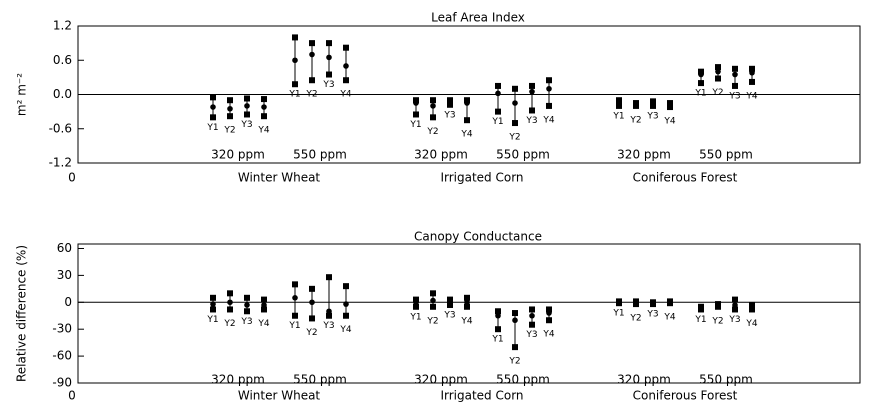 The image size is (871, 402). Describe the element at coordinates (478, 18) in the screenshot. I see `chart-title: Leaf Area Index` at that location.